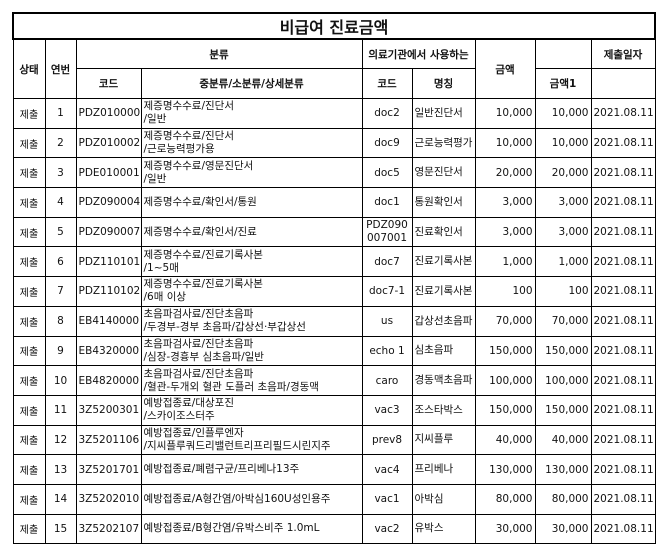 The image size is (665, 555). I want to click on cell-code: PDE010001, so click(108, 173).